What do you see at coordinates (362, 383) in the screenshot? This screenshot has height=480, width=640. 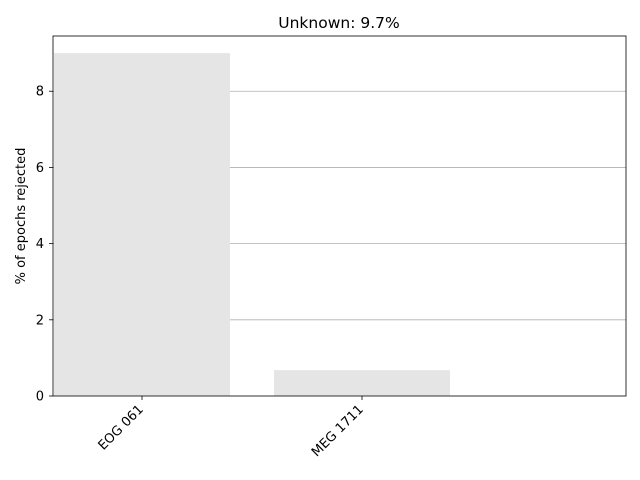 I see `bar` at bounding box center [362, 383].